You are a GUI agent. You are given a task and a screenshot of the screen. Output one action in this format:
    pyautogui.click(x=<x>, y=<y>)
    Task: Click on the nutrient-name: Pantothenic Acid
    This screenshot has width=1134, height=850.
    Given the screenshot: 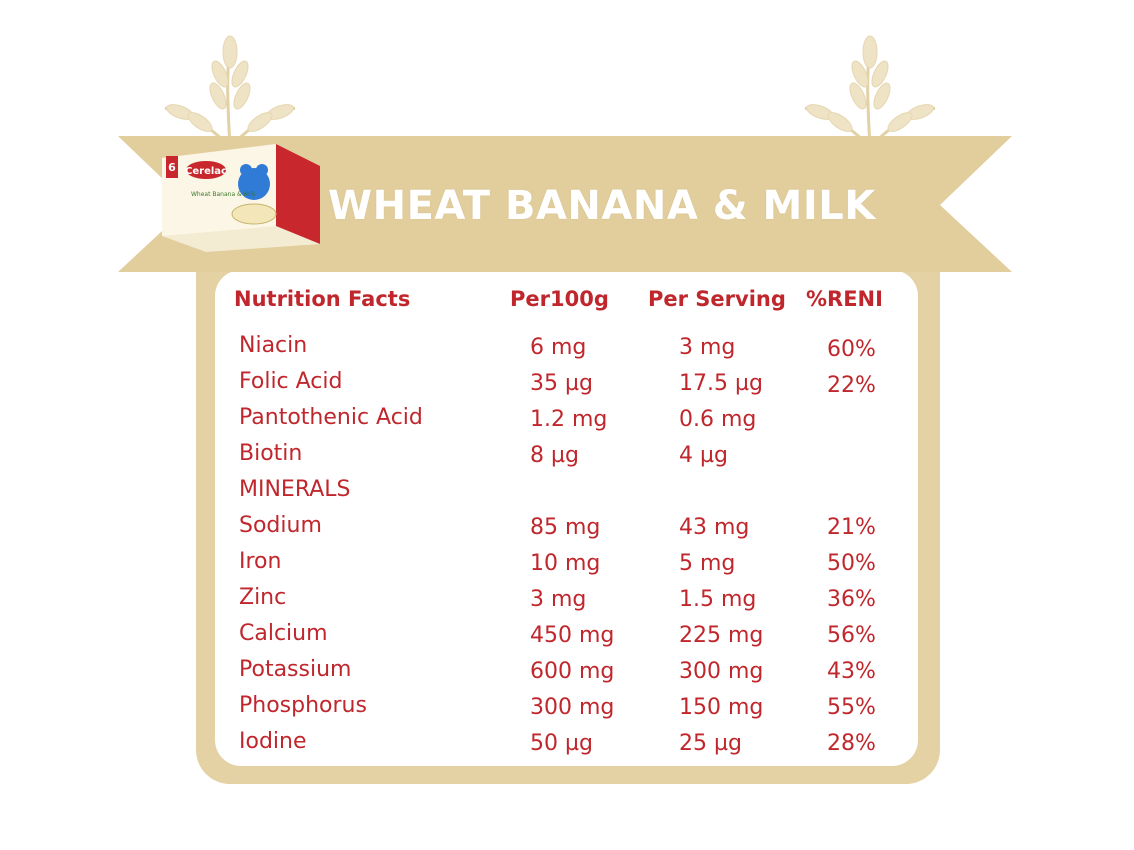 What is the action you would take?
    pyautogui.click(x=331, y=417)
    